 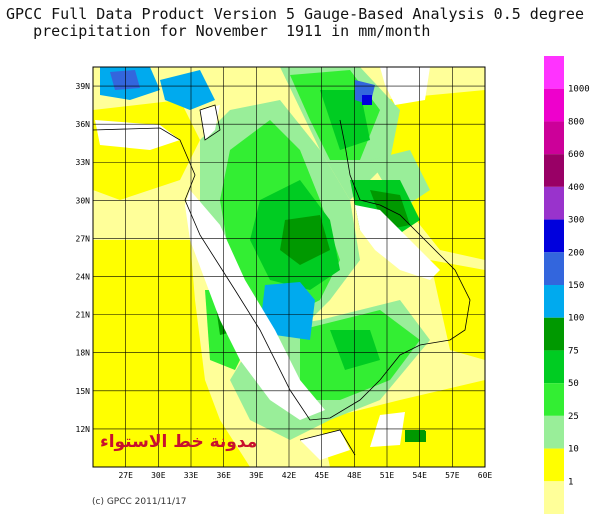 I want to click on legend-level-label: 1000, so click(x=579, y=90).